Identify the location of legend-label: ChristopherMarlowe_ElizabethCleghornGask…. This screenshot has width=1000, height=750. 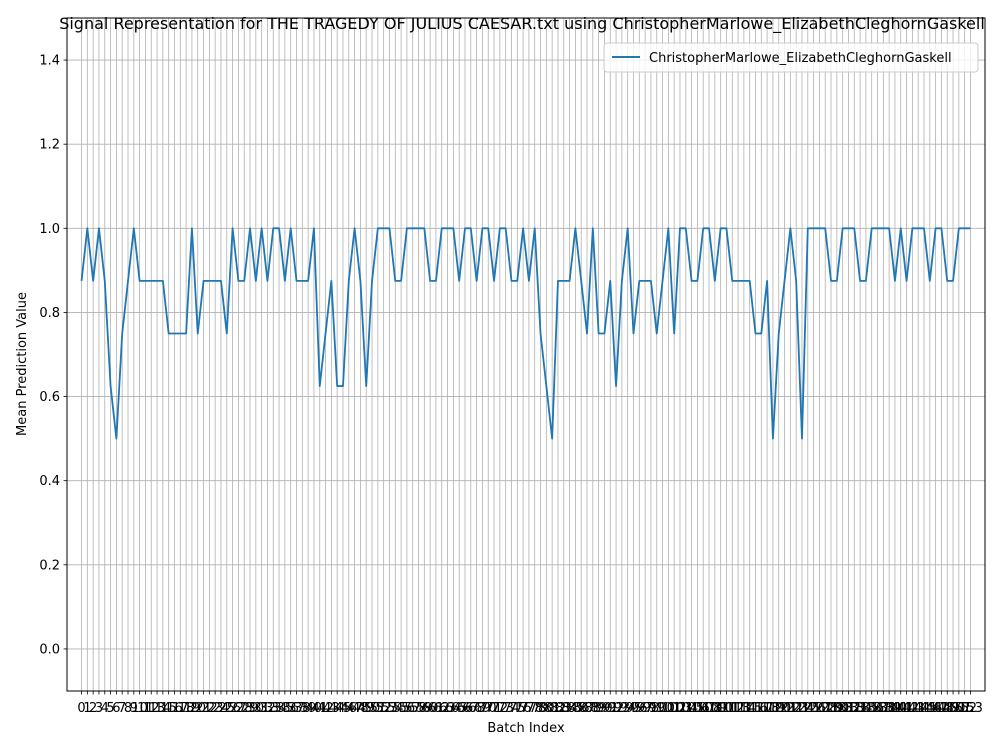
(800, 58).